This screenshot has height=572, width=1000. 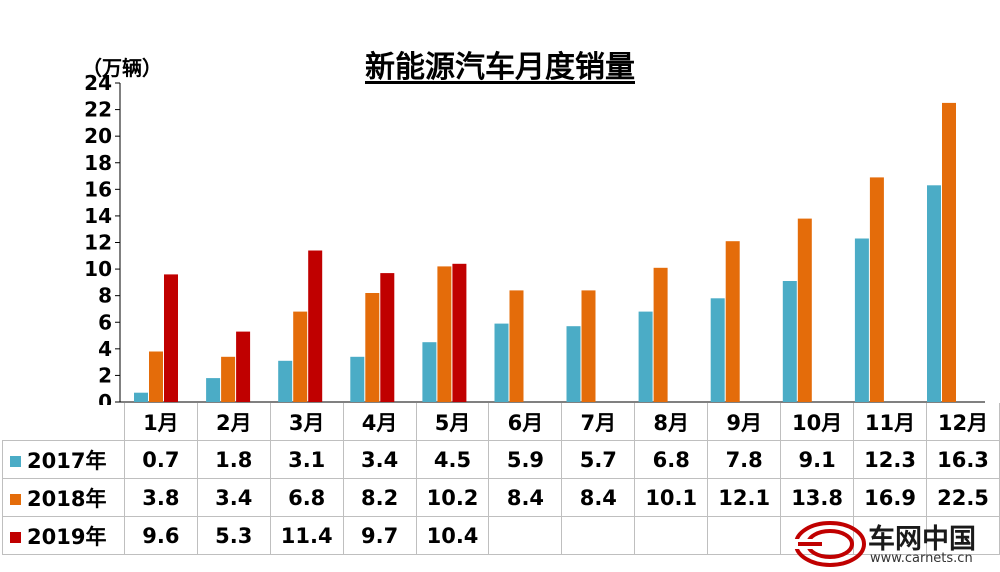 I want to click on table-cell-2019年-4月: 9.7, so click(x=379, y=535).